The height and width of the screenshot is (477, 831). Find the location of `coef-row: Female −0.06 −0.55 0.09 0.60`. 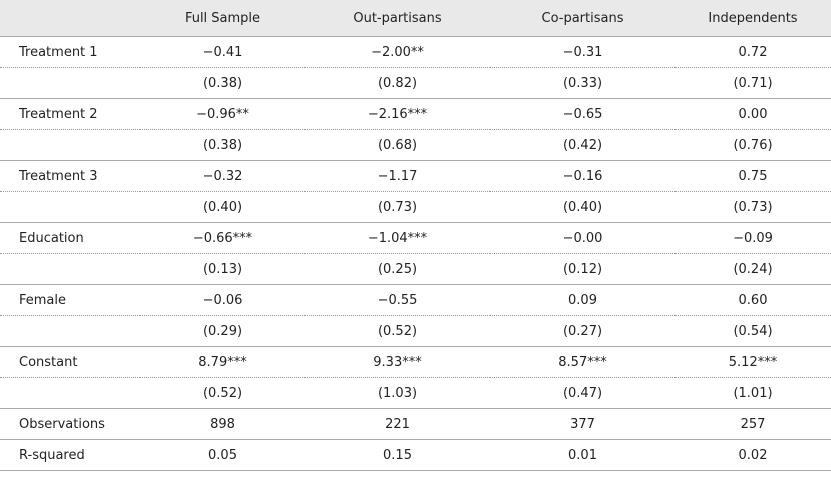

coef-row: Female −0.06 −0.55 0.09 0.60 is located at coordinates (415, 300).